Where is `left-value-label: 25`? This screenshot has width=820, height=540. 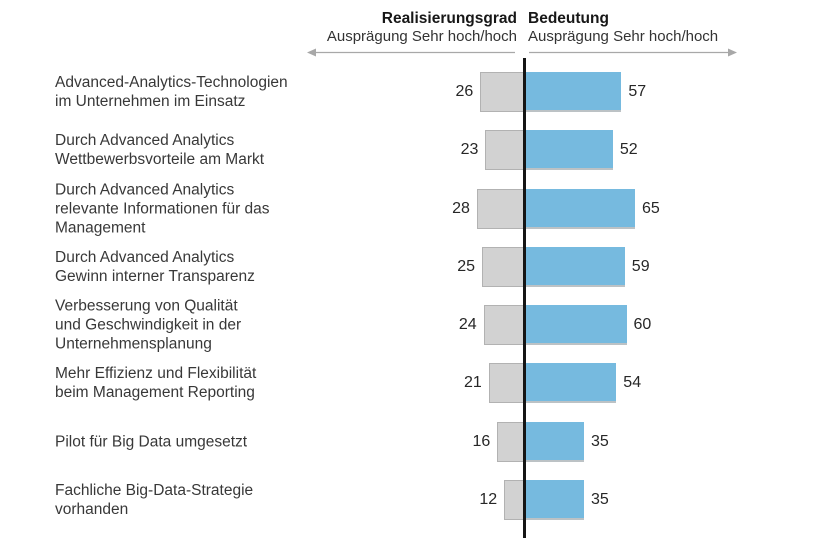
left-value-label: 25 is located at coordinates (466, 266).